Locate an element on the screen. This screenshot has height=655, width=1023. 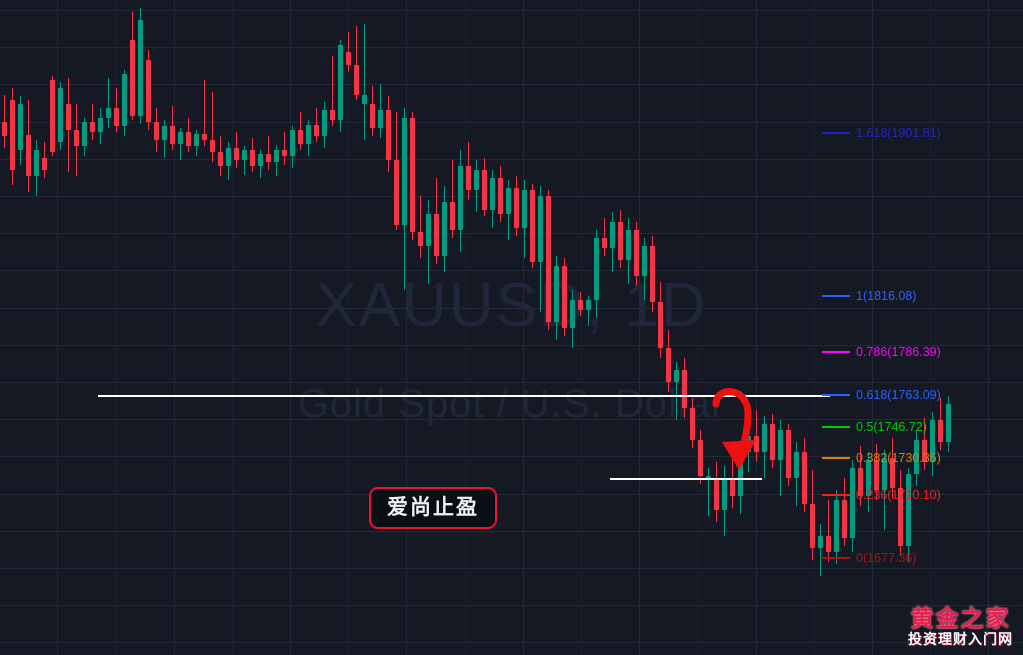
site-watermark-title: 黄金之家 is located at coordinates (960, 618).